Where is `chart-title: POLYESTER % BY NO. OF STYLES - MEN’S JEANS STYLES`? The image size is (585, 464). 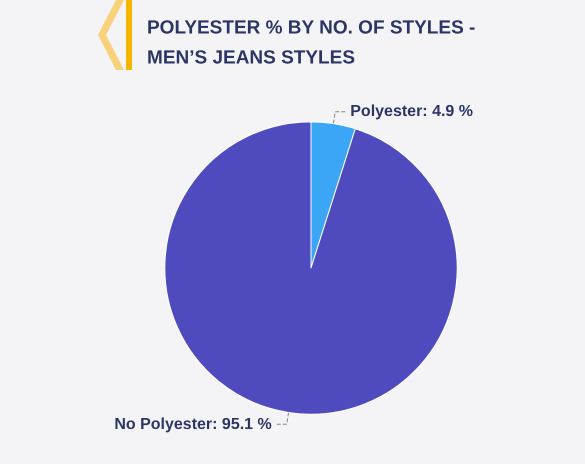 chart-title: POLYESTER % BY NO. OF STYLES - MEN’S JEANS STYLES is located at coordinates (314, 43).